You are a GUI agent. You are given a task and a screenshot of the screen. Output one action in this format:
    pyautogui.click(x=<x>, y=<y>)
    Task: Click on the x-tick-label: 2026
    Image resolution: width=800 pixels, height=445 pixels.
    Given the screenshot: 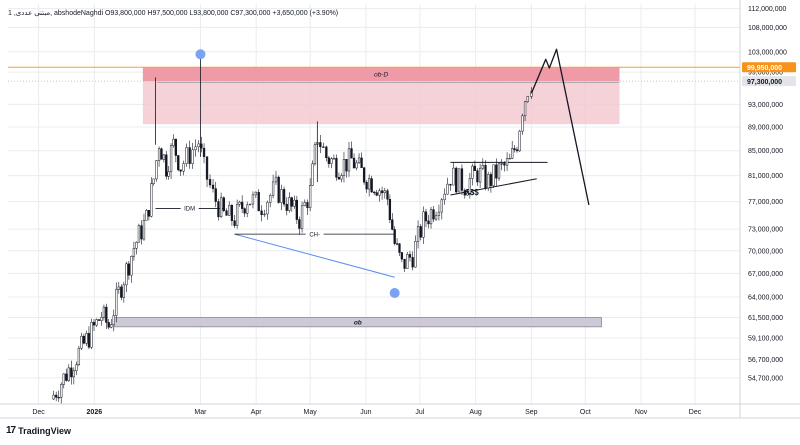 What is the action you would take?
    pyautogui.click(x=95, y=412)
    